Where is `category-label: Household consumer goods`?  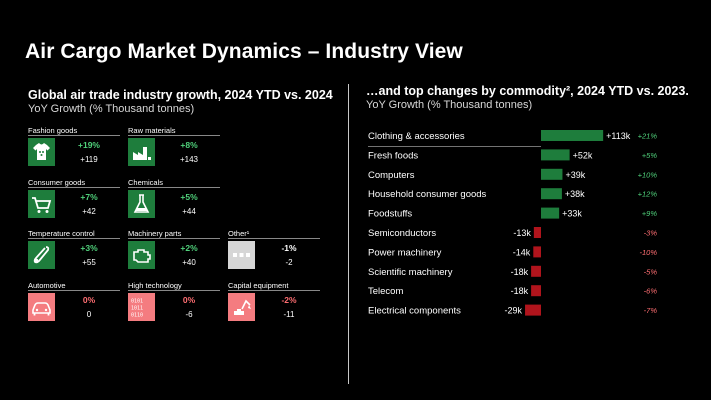 category-label: Household consumer goods is located at coordinates (427, 194).